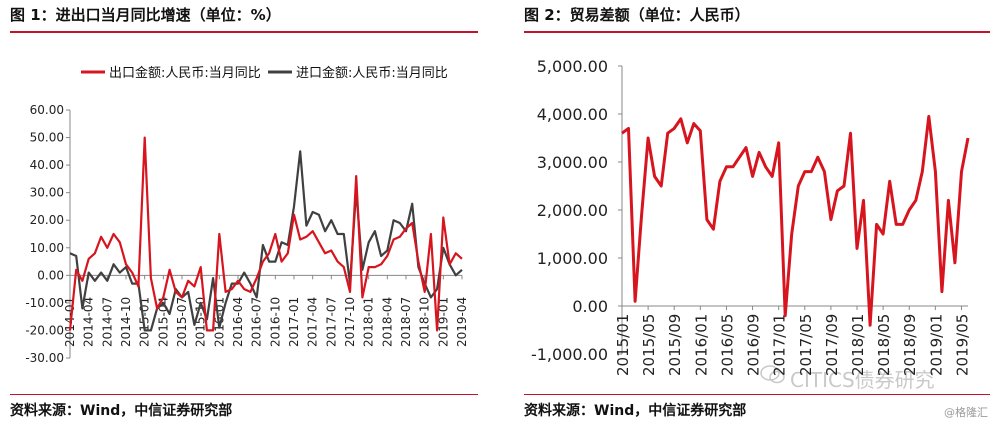  Describe the element at coordinates (47, 248) in the screenshot. I see `left-y-tick-label: 10.00` at that location.